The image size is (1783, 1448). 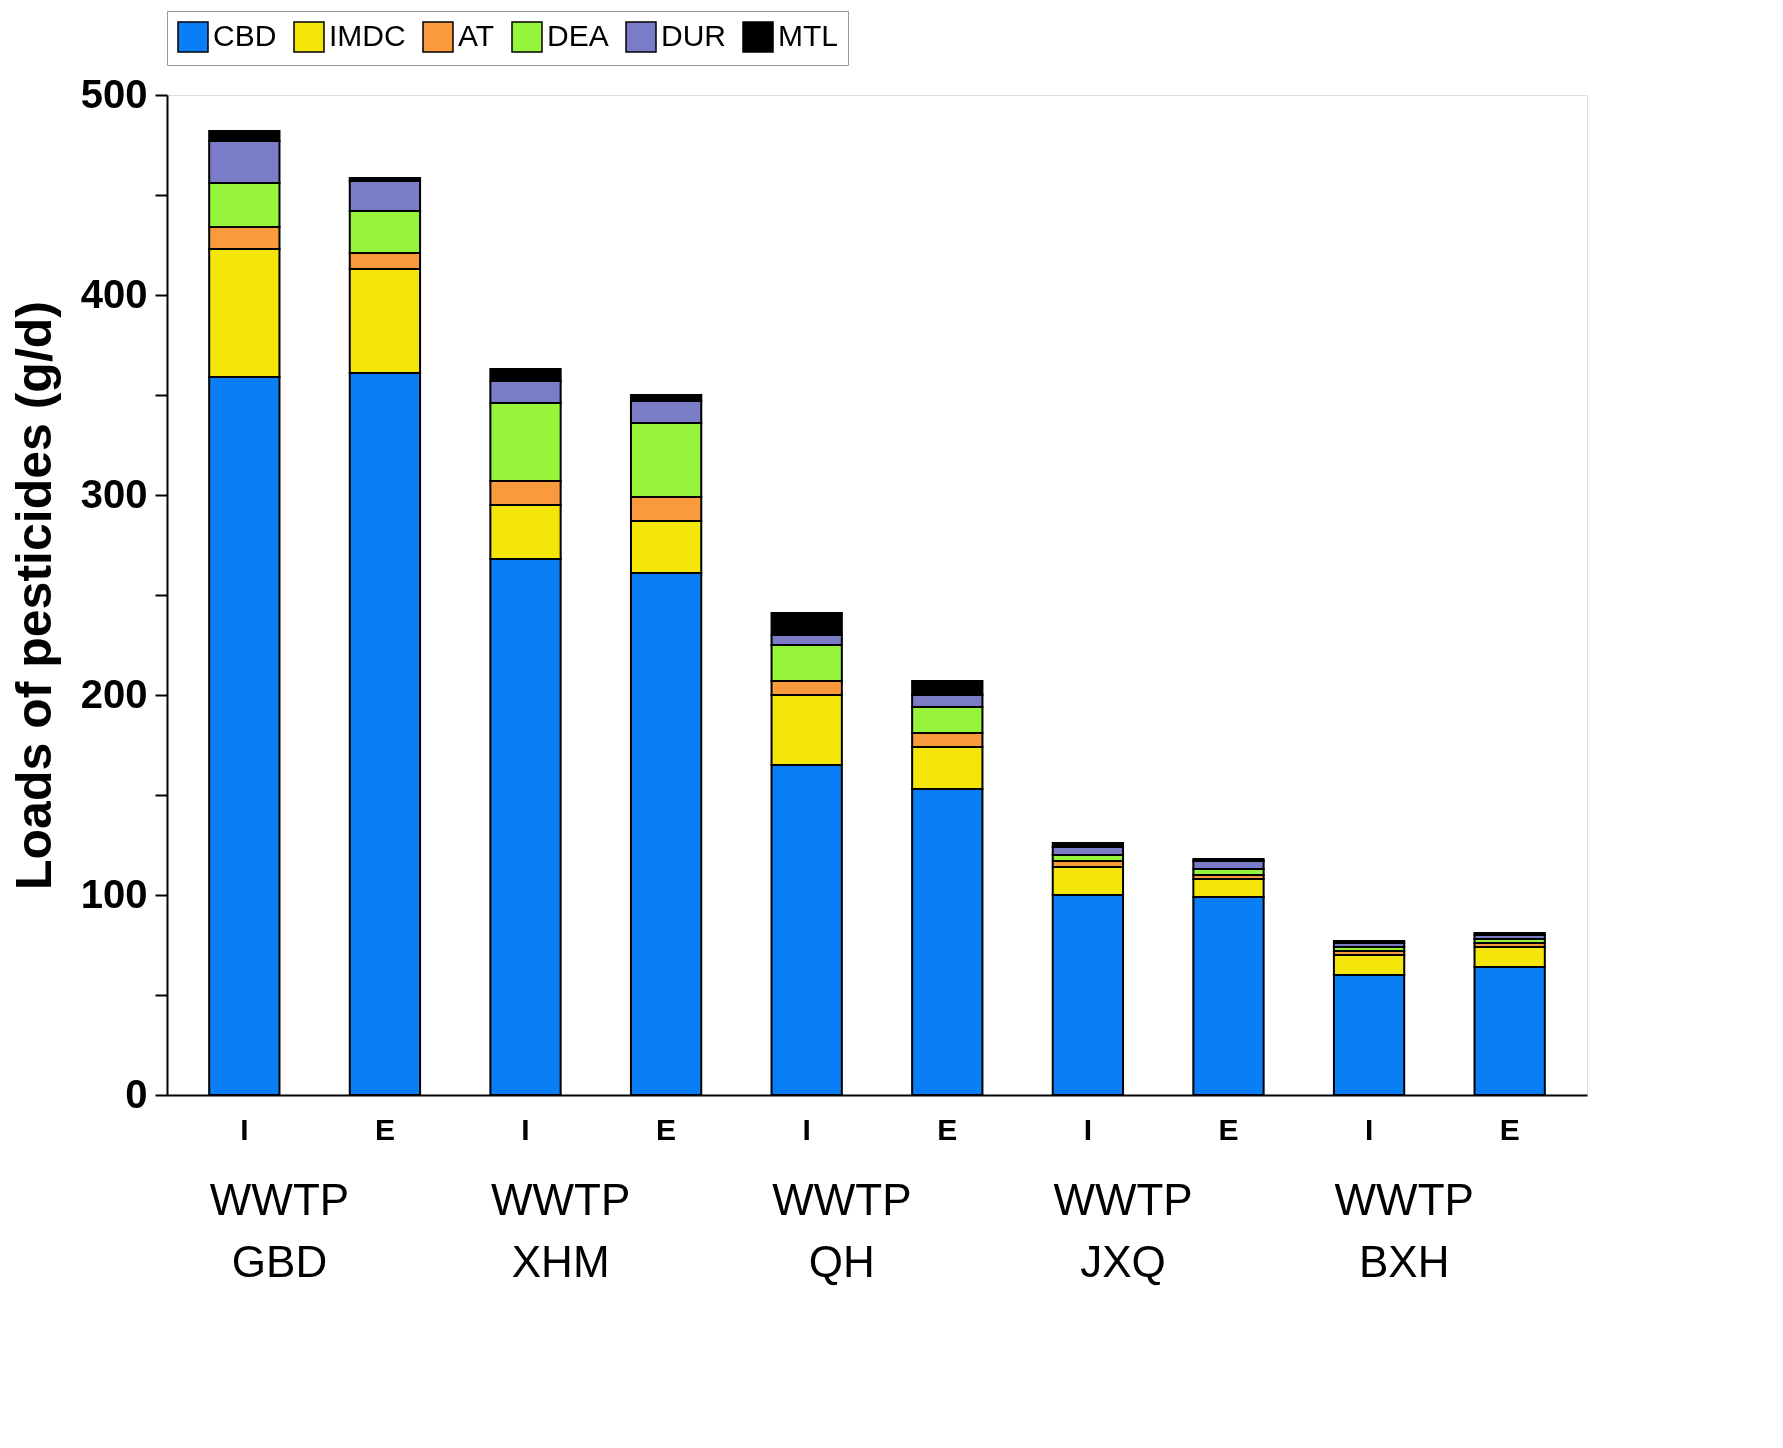 I want to click on y-axis-title: Loads of pesticides (g/d), so click(x=33, y=595).